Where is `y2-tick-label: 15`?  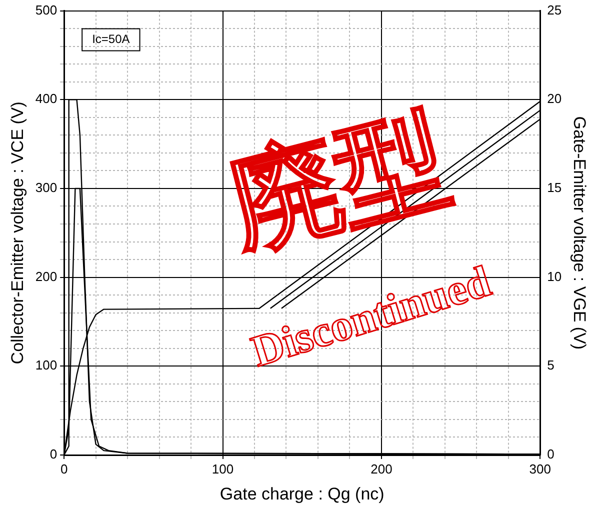 y2-tick-label: 15 is located at coordinates (554, 188).